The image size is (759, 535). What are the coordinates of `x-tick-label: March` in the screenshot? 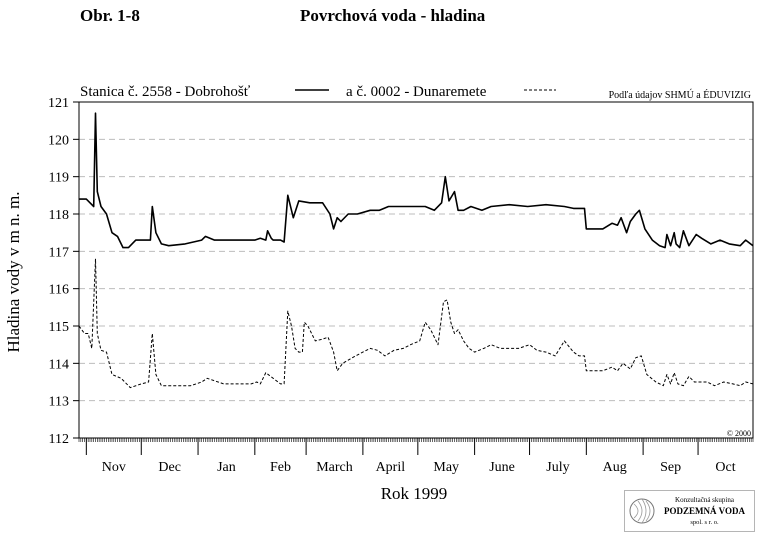 It's located at (334, 467).